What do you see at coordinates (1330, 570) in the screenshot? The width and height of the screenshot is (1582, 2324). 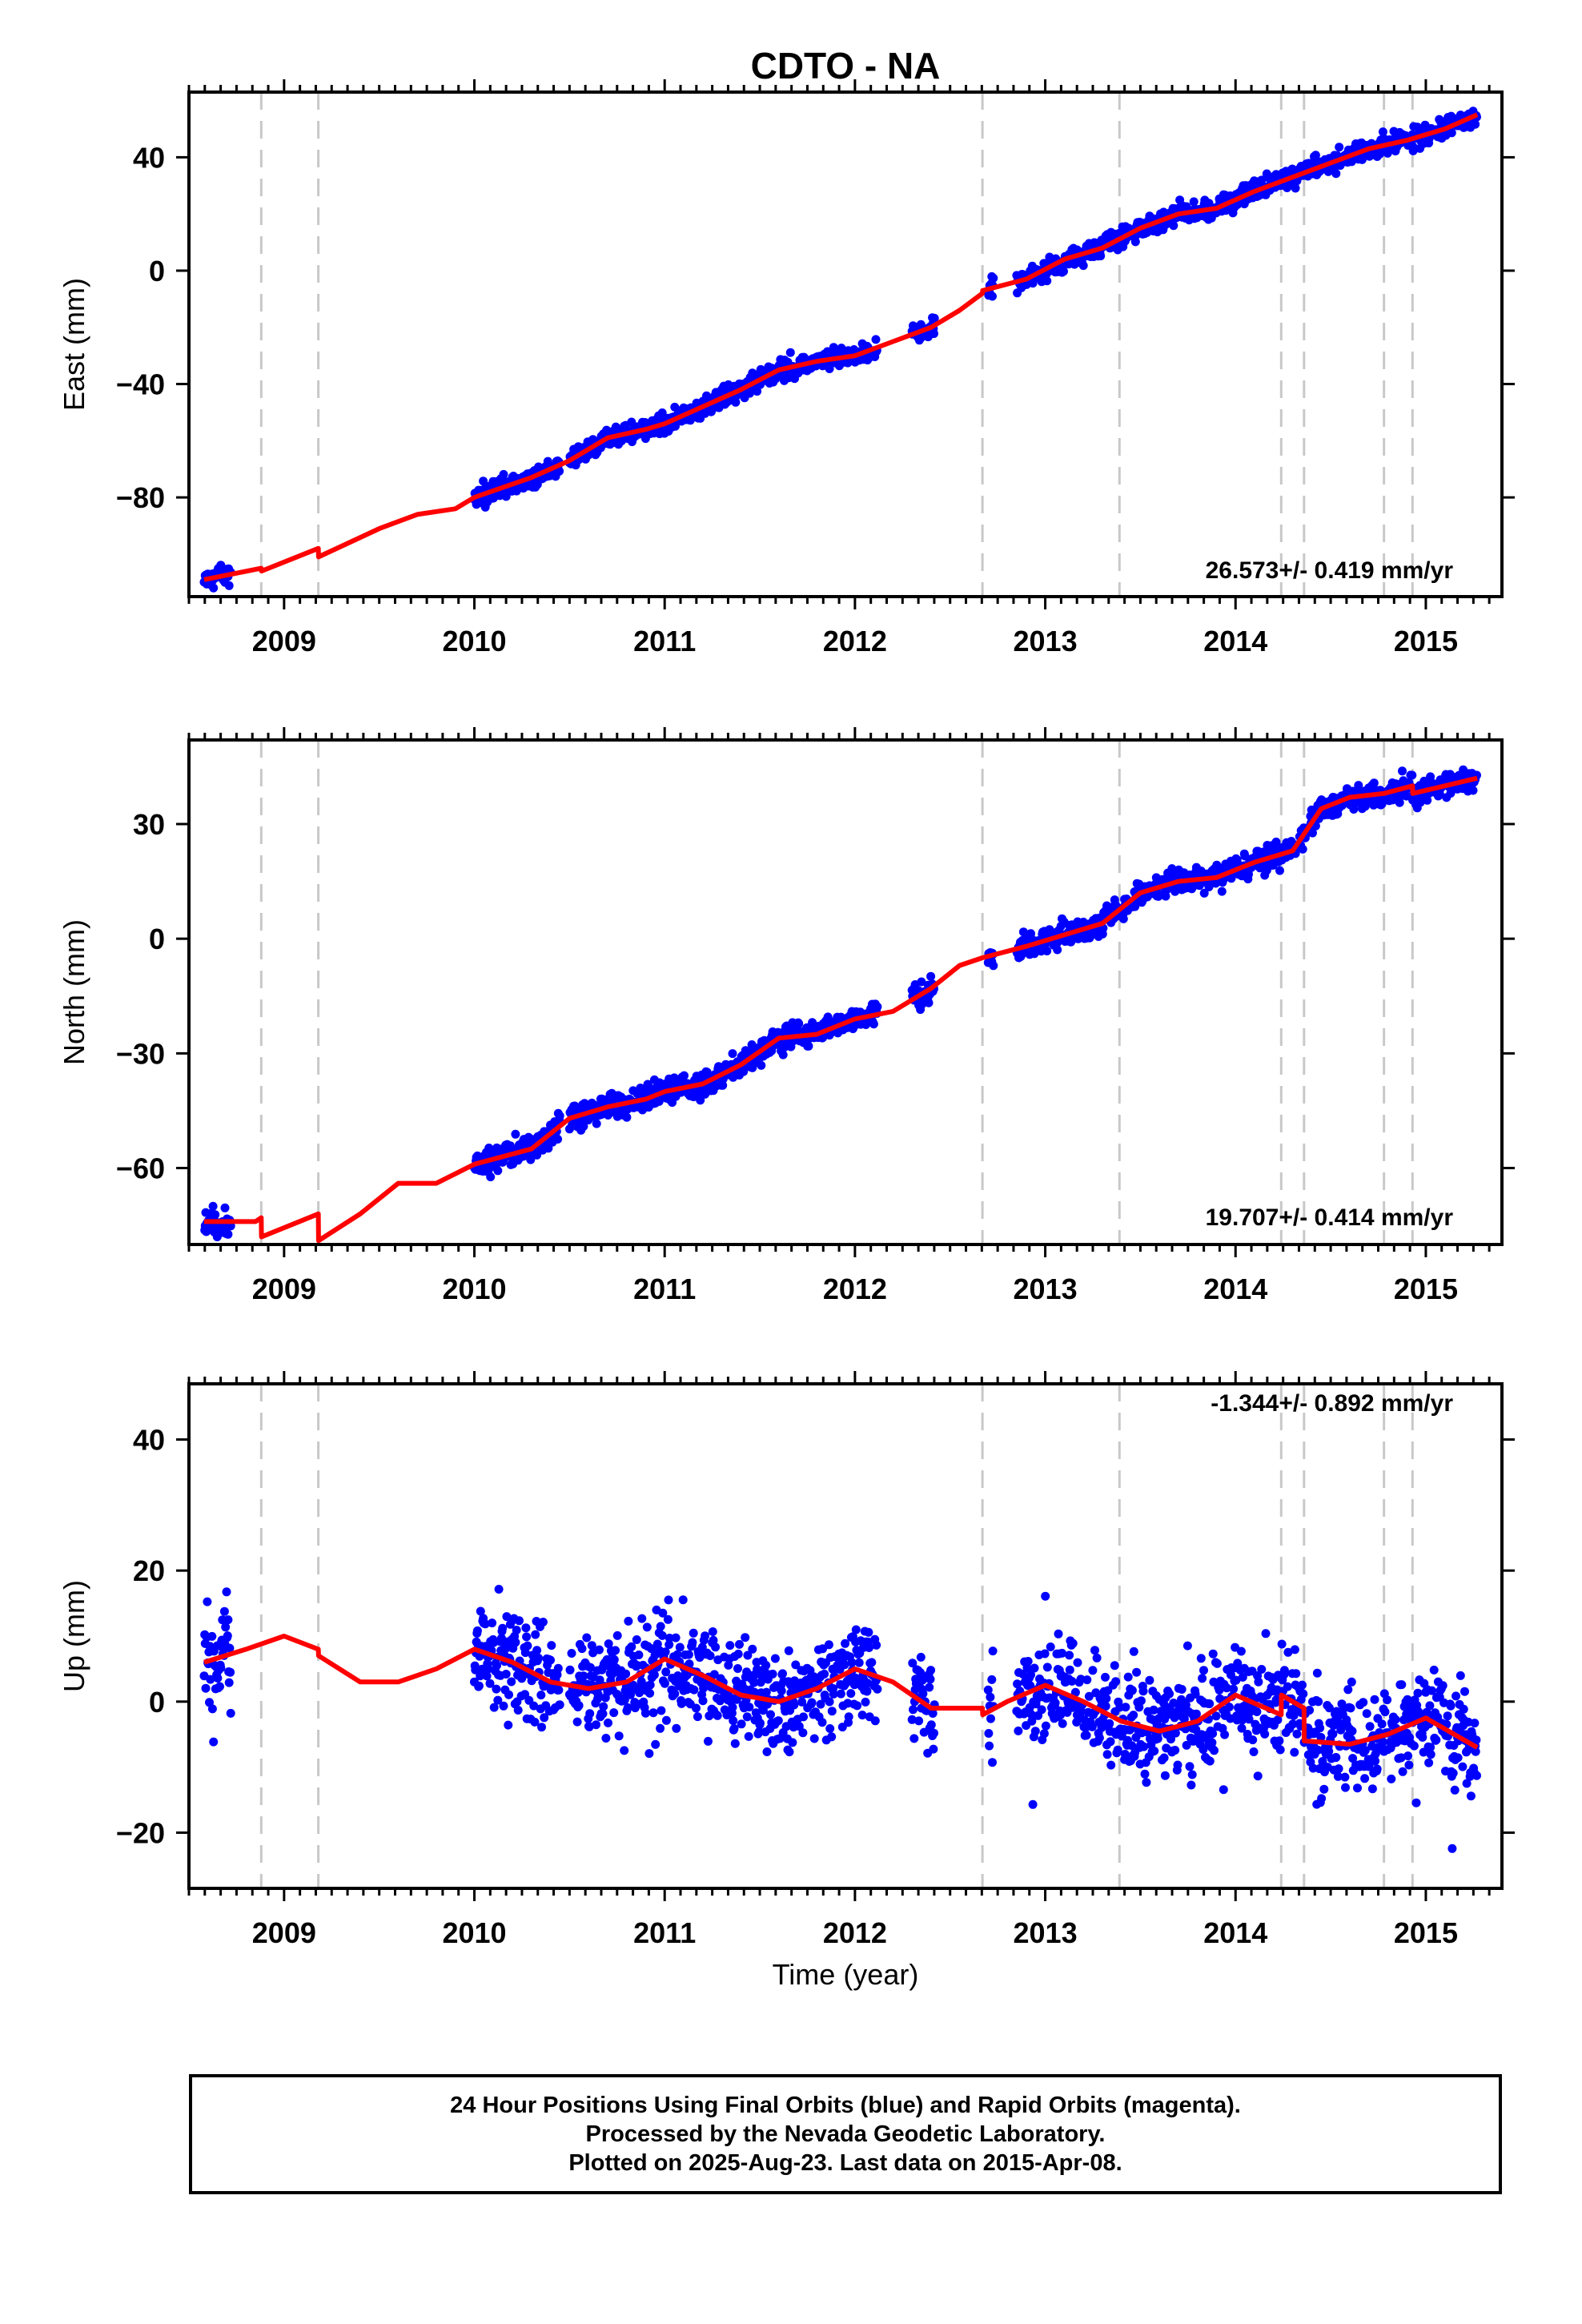 I see `rate-label: 26.573+/- 0.419 mm/yr` at bounding box center [1330, 570].